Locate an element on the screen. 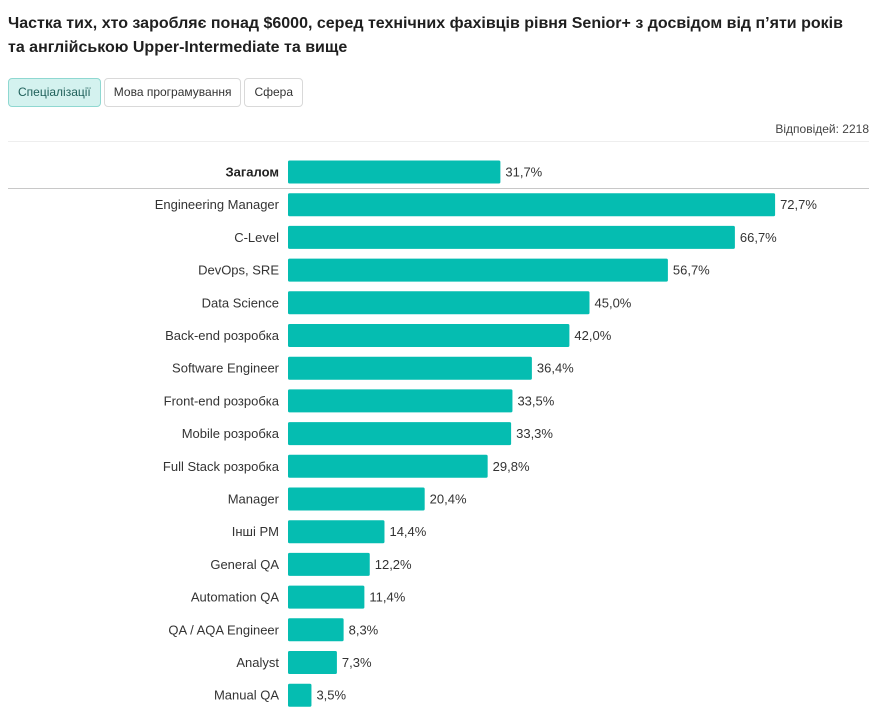 The width and height of the screenshot is (896, 727). value-label: 7,3% is located at coordinates (357, 662).